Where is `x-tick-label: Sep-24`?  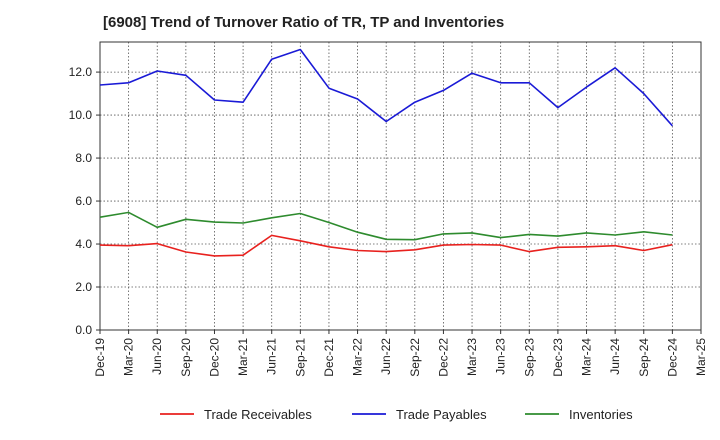 x-tick-label: Sep-24 is located at coordinates (644, 357).